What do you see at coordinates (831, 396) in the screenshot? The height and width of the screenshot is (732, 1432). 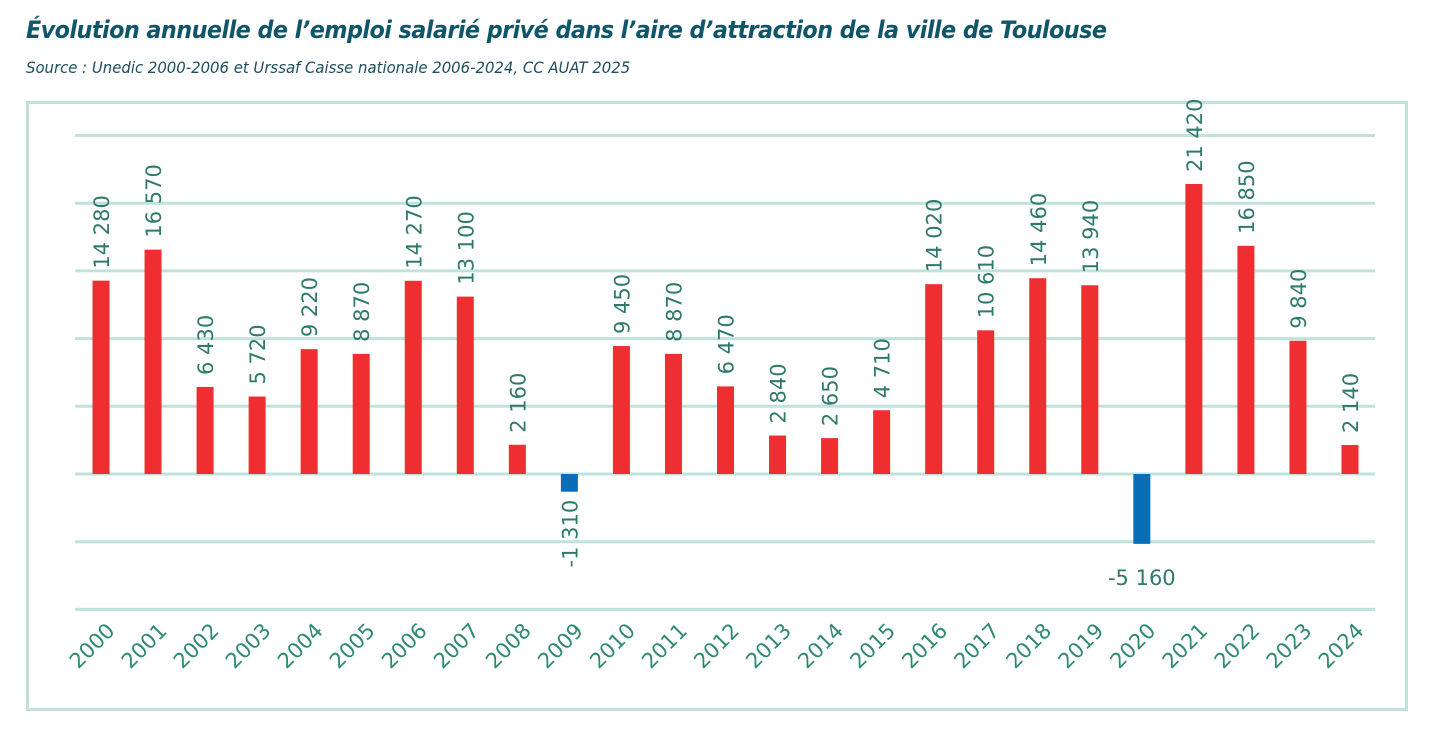 I see `data-label: 2 650` at bounding box center [831, 396].